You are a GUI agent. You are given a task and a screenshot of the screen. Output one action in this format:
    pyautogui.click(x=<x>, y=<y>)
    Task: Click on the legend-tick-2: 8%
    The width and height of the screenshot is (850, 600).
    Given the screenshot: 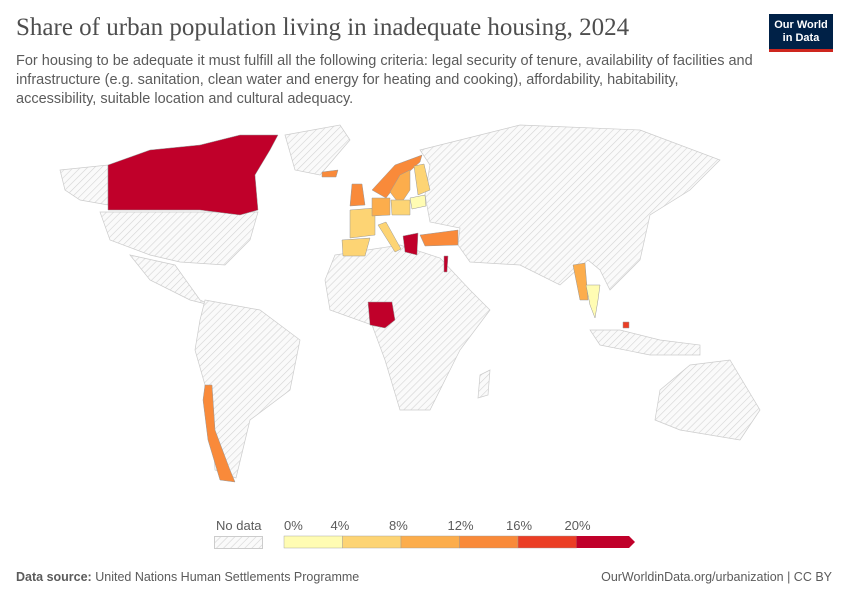 What is the action you would take?
    pyautogui.click(x=398, y=525)
    